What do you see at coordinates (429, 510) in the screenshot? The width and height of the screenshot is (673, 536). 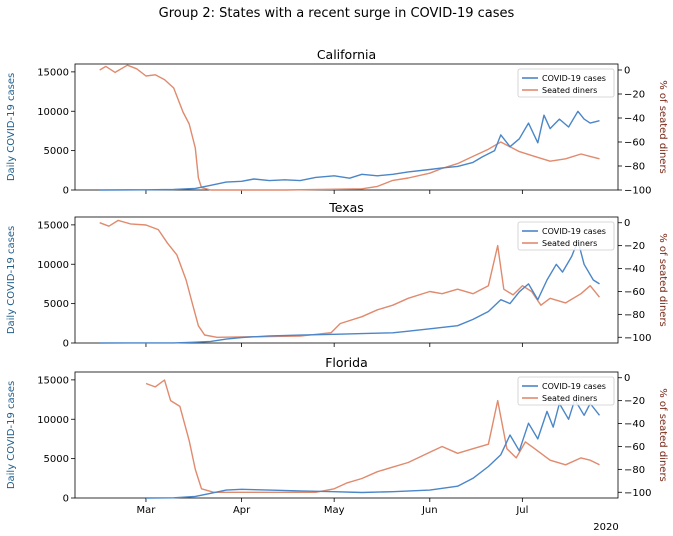 I see `x-tick-label: Jun` at bounding box center [429, 510].